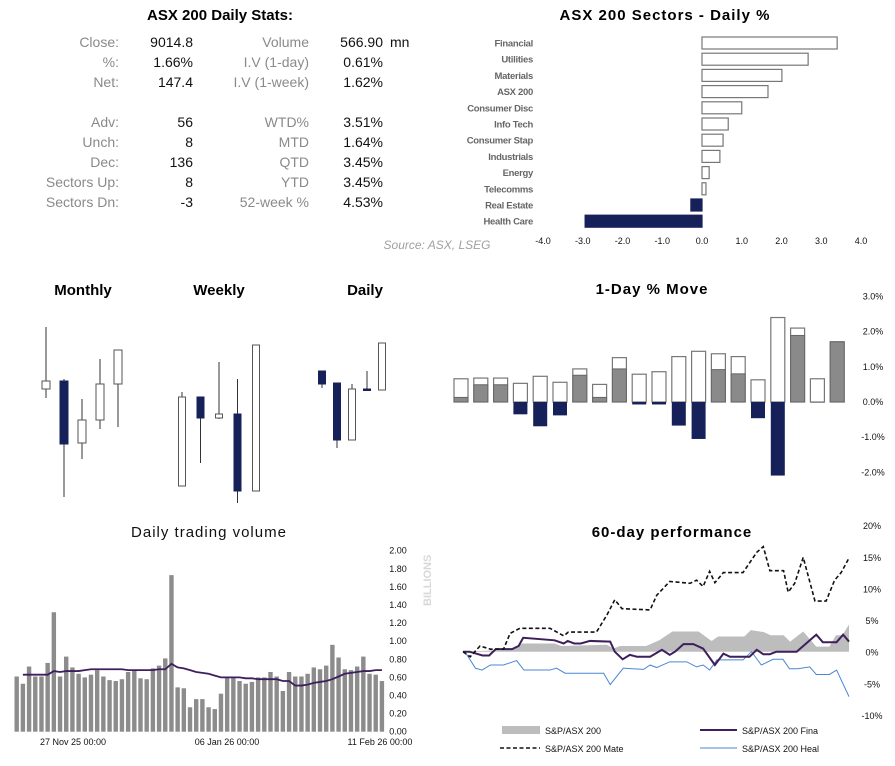 Image resolution: width=895 pixels, height=766 pixels. I want to click on y-tick-label: 2.0%, so click(873, 332).